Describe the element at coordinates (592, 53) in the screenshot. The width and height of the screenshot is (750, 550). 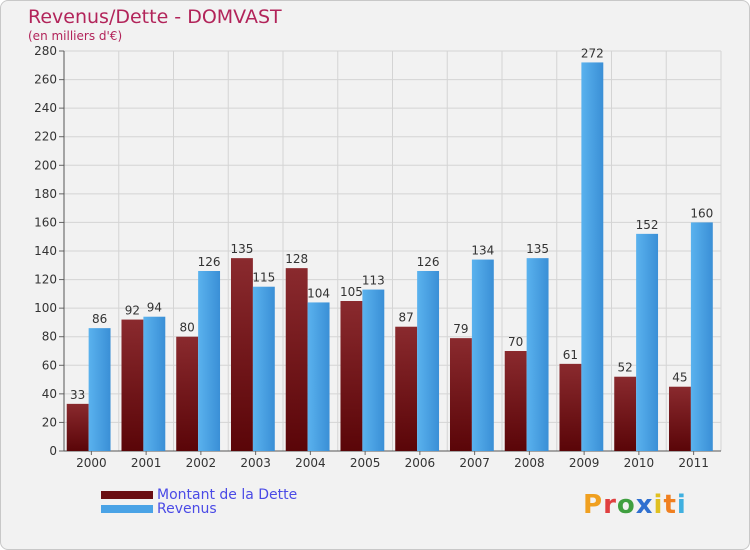
I see `data-label: 272` at that location.